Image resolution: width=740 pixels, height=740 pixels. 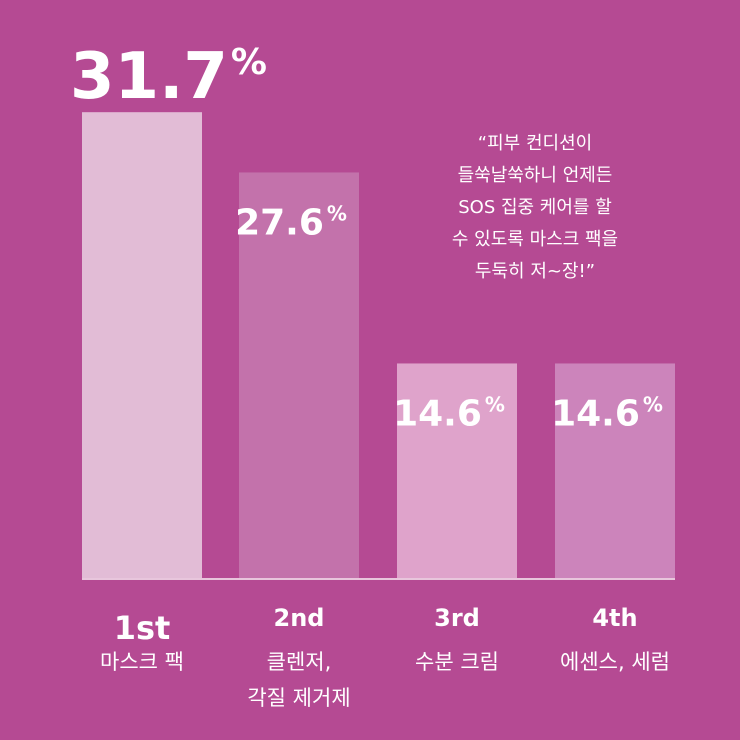 What do you see at coordinates (279, 222) in the screenshot?
I see `value-number: 27.6` at bounding box center [279, 222].